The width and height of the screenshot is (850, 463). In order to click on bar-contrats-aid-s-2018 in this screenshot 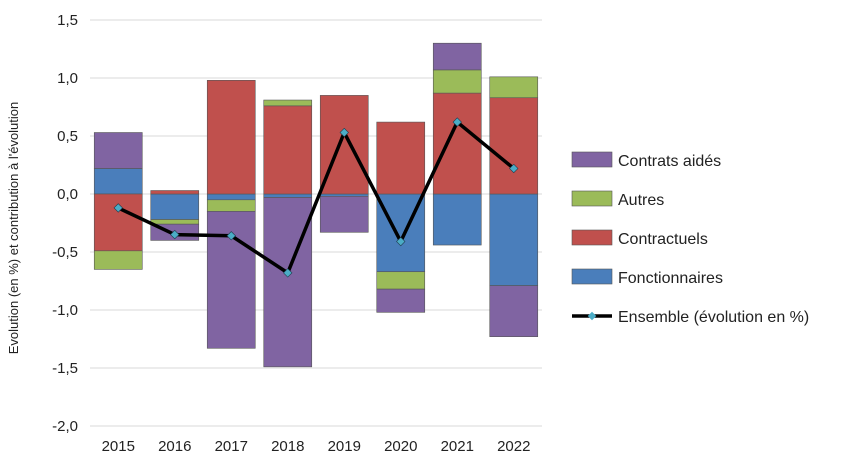, I will do `click(288, 282)`.